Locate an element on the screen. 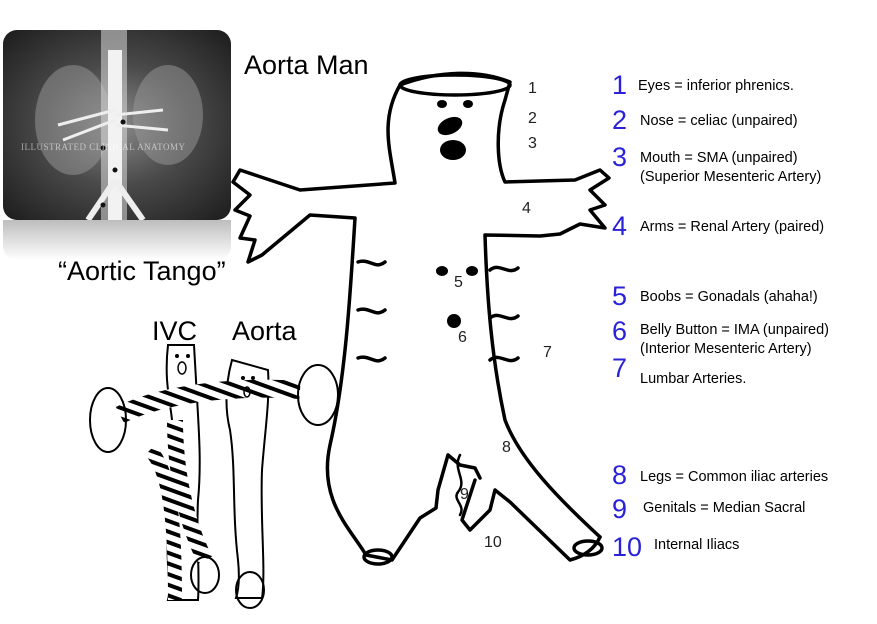 The height and width of the screenshot is (624, 877). figure-number-6: 6 is located at coordinates (462, 337).